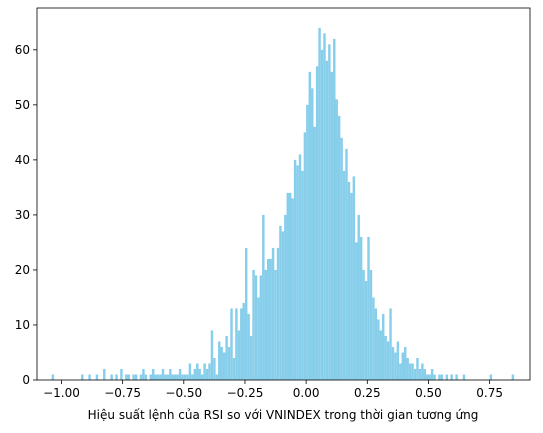 This screenshot has height=433, width=543. Describe the element at coordinates (26, 380) in the screenshot. I see `y-tick-label: 0` at that location.